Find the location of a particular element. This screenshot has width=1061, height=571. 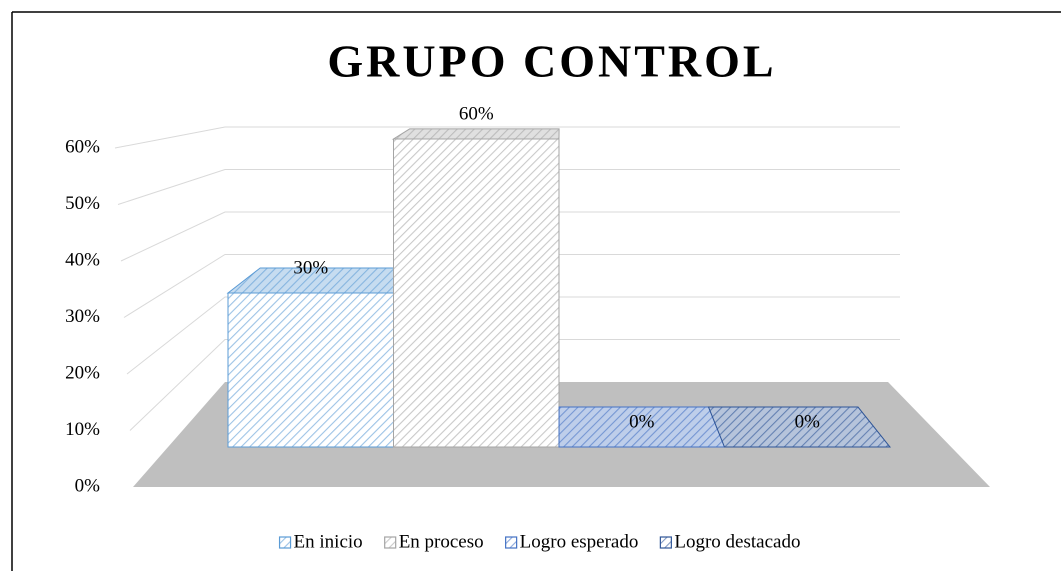

legend-item: Logro esperado is located at coordinates (572, 541).